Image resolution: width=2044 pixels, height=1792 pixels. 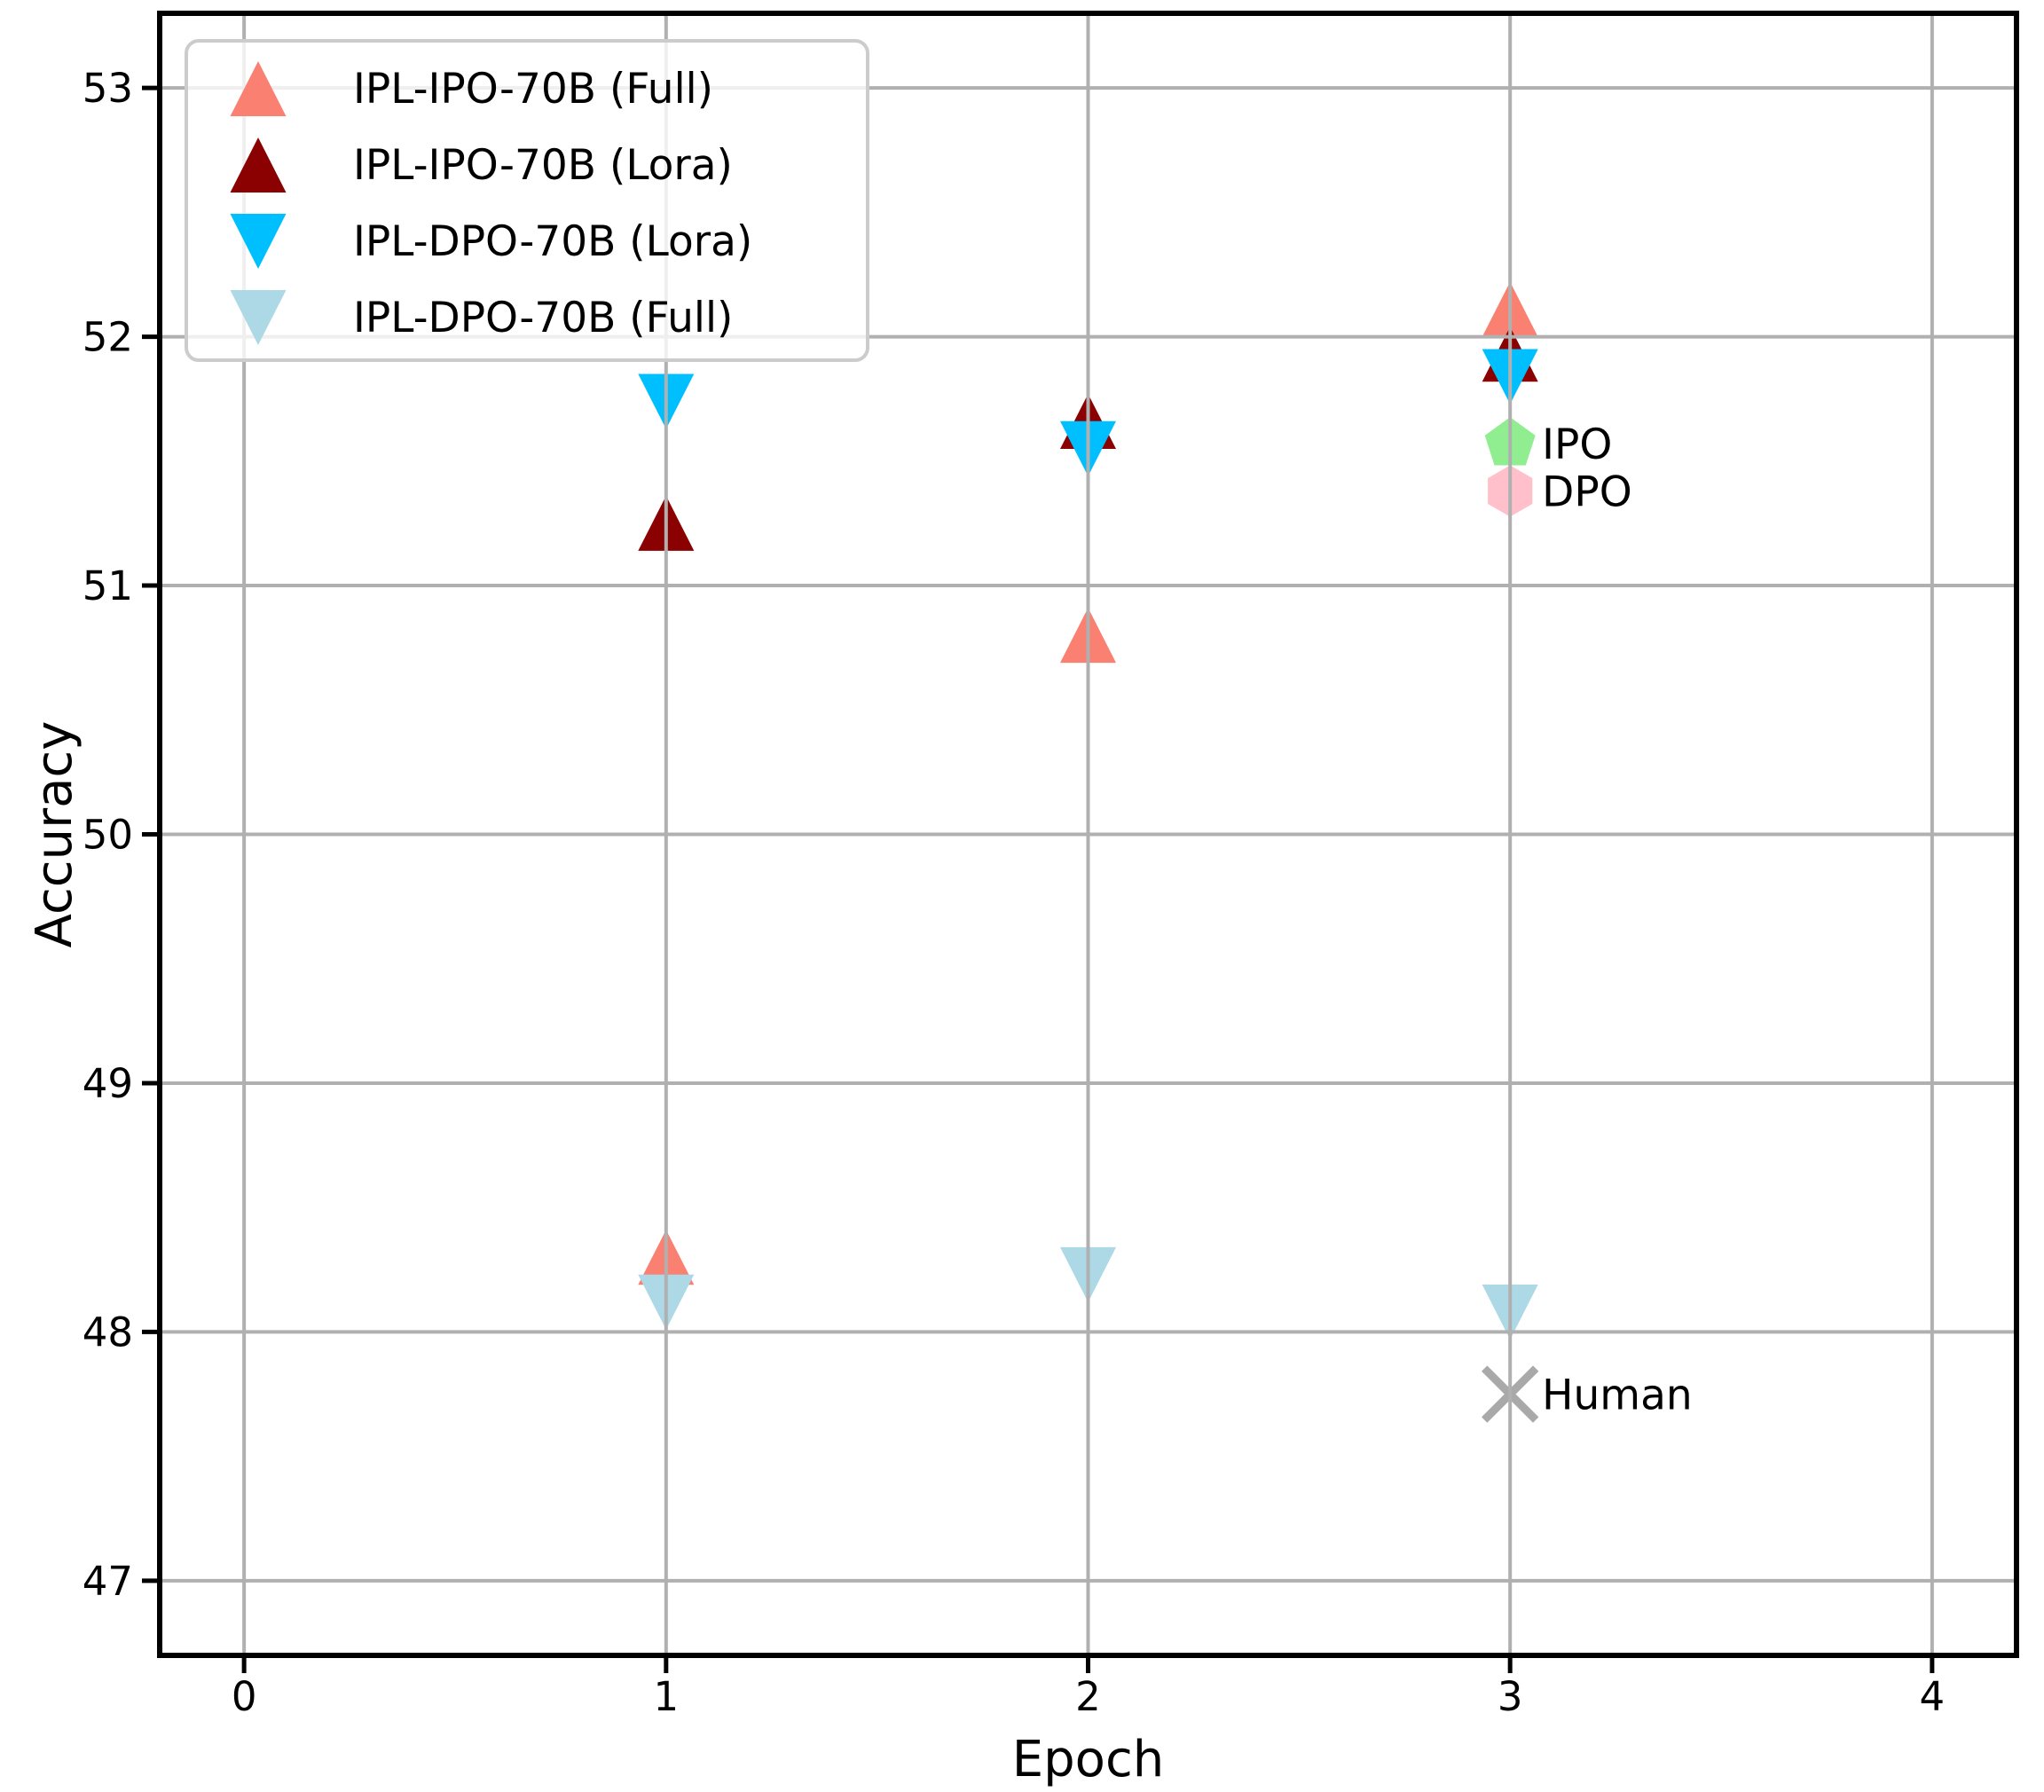 What do you see at coordinates (244, 1696) in the screenshot?
I see `x-tick-label-0: 0` at bounding box center [244, 1696].